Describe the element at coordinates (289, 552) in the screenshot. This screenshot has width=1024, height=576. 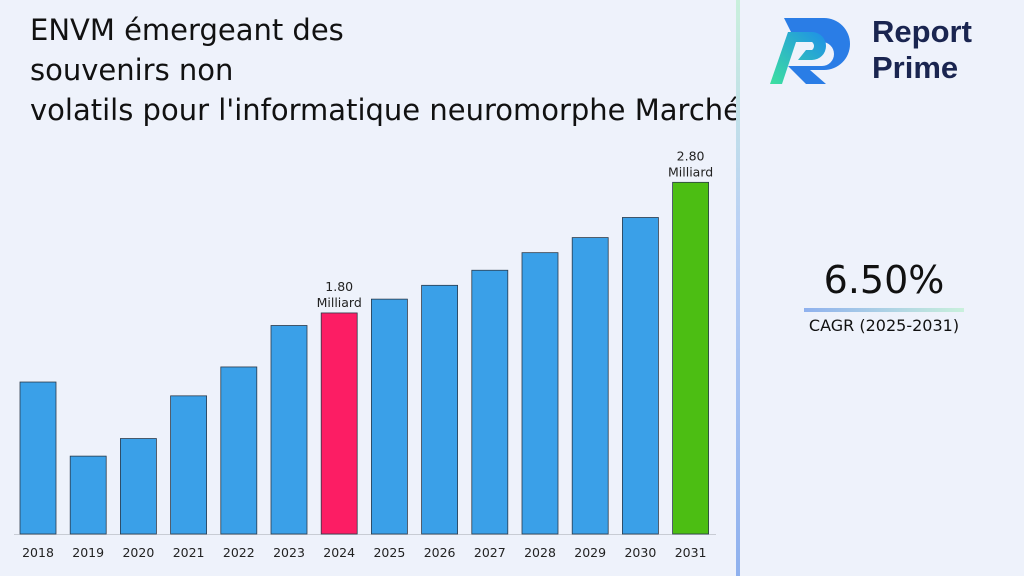
I see `x-tick-label-2023: 2023` at that location.